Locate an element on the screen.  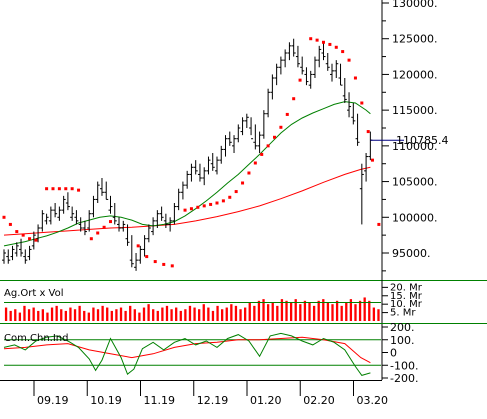
month-tick-label: 11.19 is located at coordinates (159, 400).